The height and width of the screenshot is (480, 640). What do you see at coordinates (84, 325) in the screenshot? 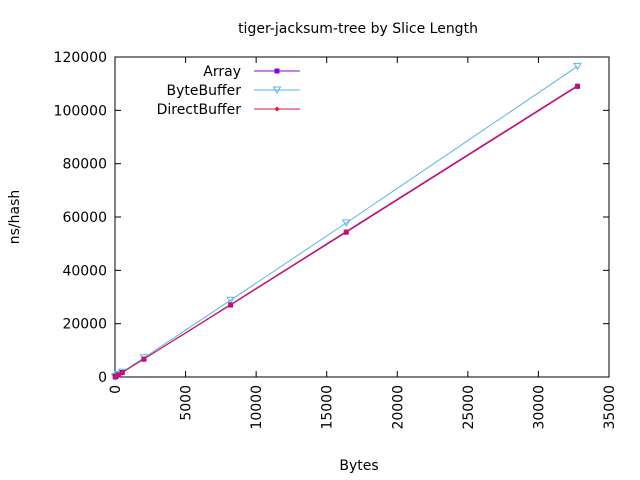
I see `y-tick-label: 20000` at bounding box center [84, 325].